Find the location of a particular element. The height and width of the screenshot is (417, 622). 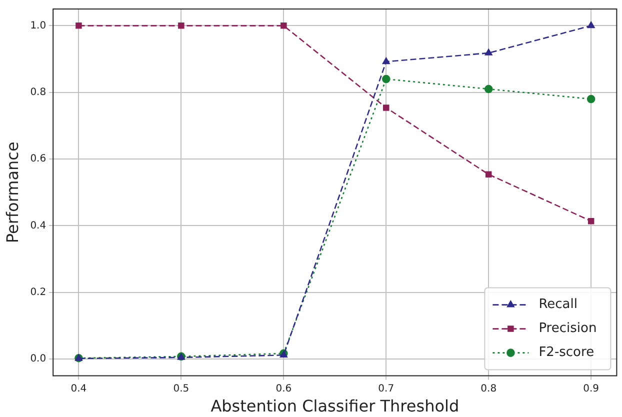

x-axis-title: Abstention Classifier Threshold is located at coordinates (335, 406).